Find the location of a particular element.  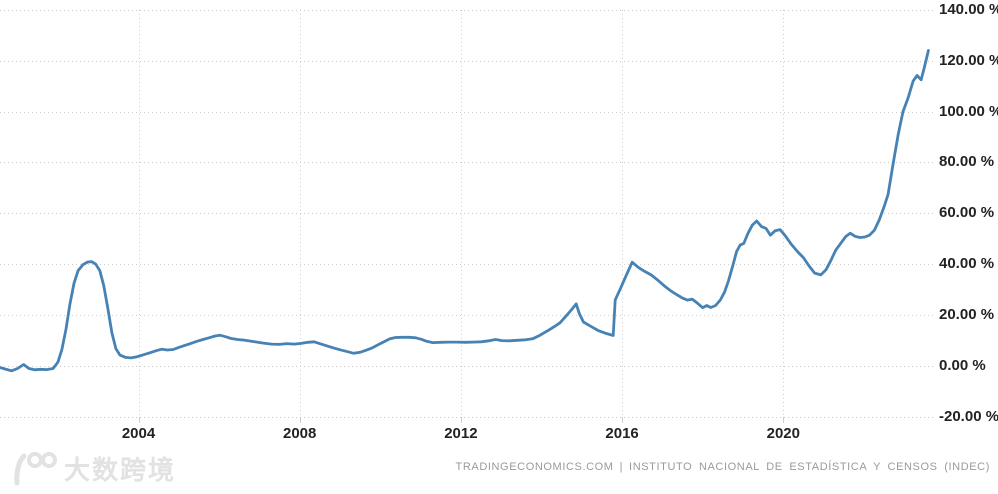

y-axis-tick-label: 80.00 % is located at coordinates (967, 162).